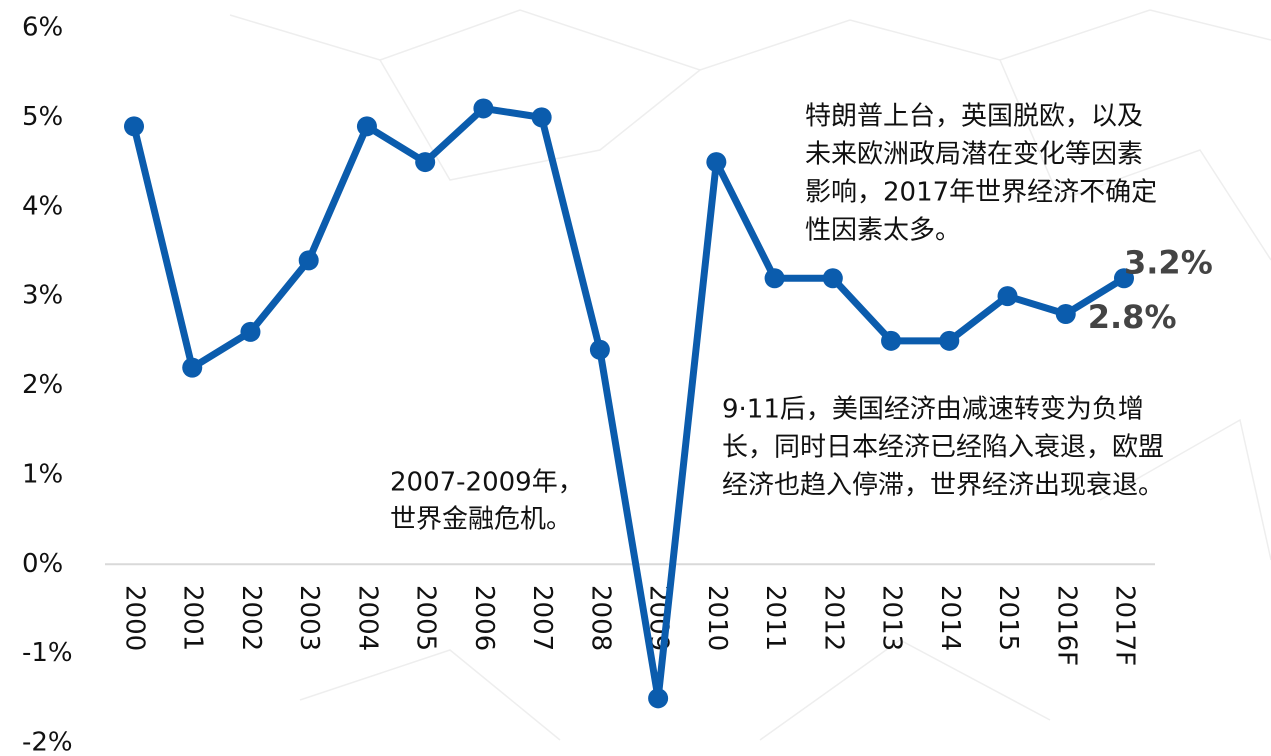 Image resolution: width=1271 pixels, height=756 pixels. Describe the element at coordinates (135, 618) in the screenshot. I see `x-tick-label: 2000` at that location.